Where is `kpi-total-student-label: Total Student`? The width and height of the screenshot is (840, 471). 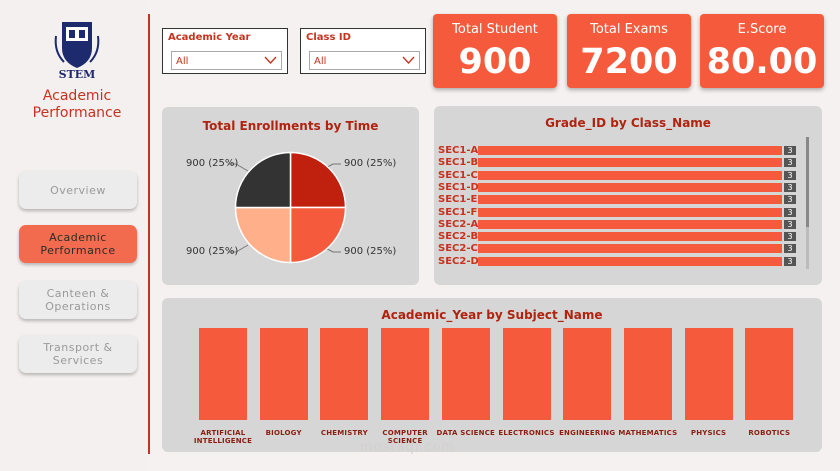
kpi-total-student-label: Total Student is located at coordinates (495, 29).